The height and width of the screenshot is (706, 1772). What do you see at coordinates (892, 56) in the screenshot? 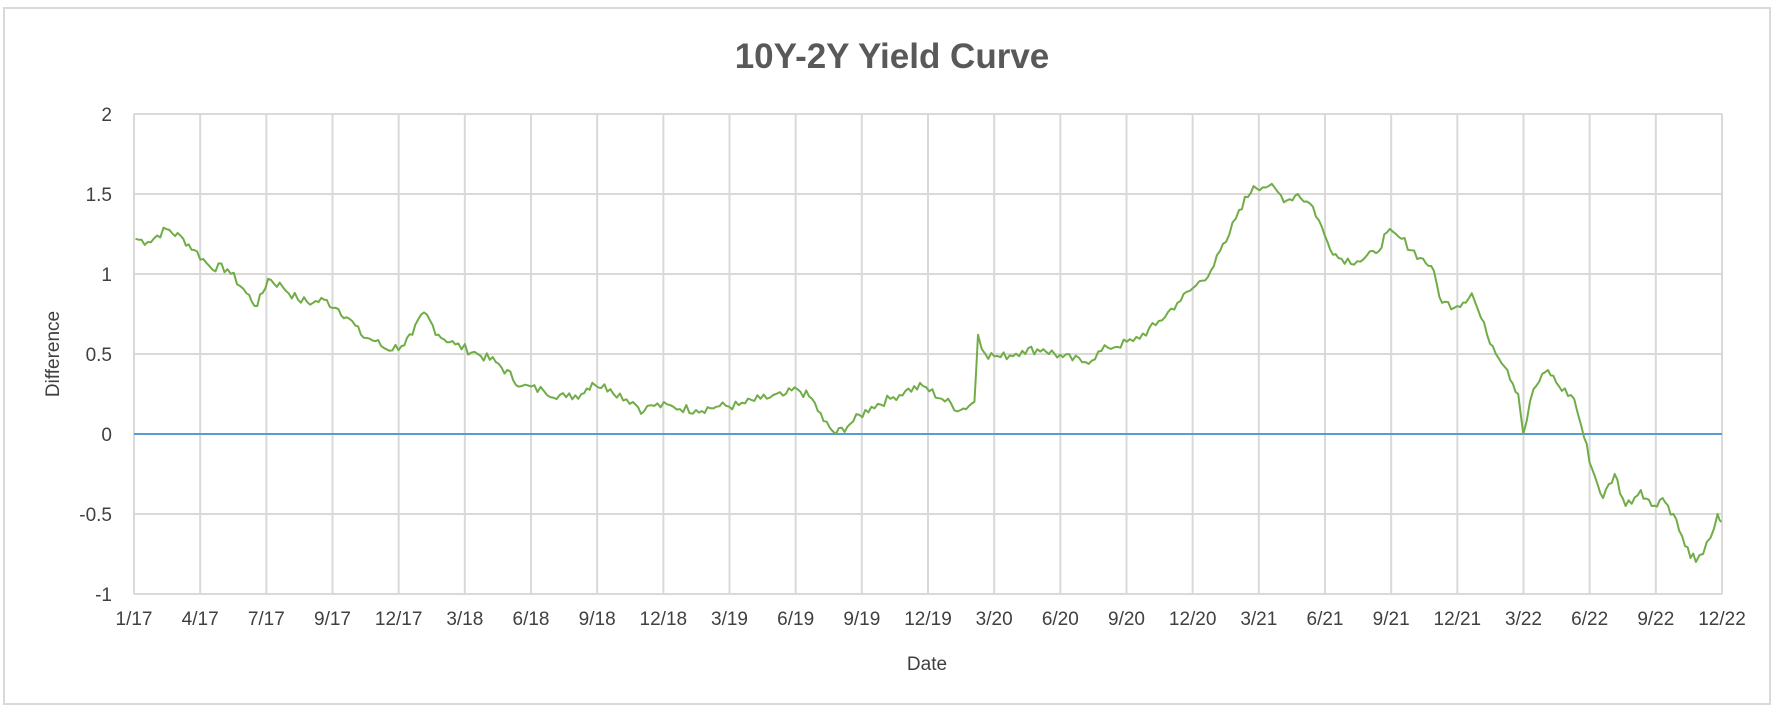
I see `chart-title: 10Y-2Y Yield Curve` at bounding box center [892, 56].